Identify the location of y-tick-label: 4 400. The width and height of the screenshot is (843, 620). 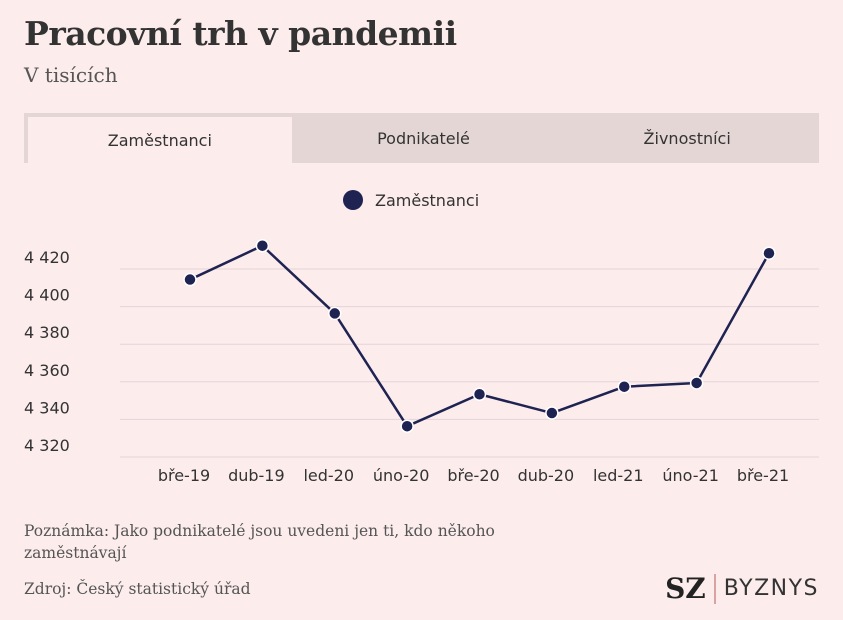
(47, 295).